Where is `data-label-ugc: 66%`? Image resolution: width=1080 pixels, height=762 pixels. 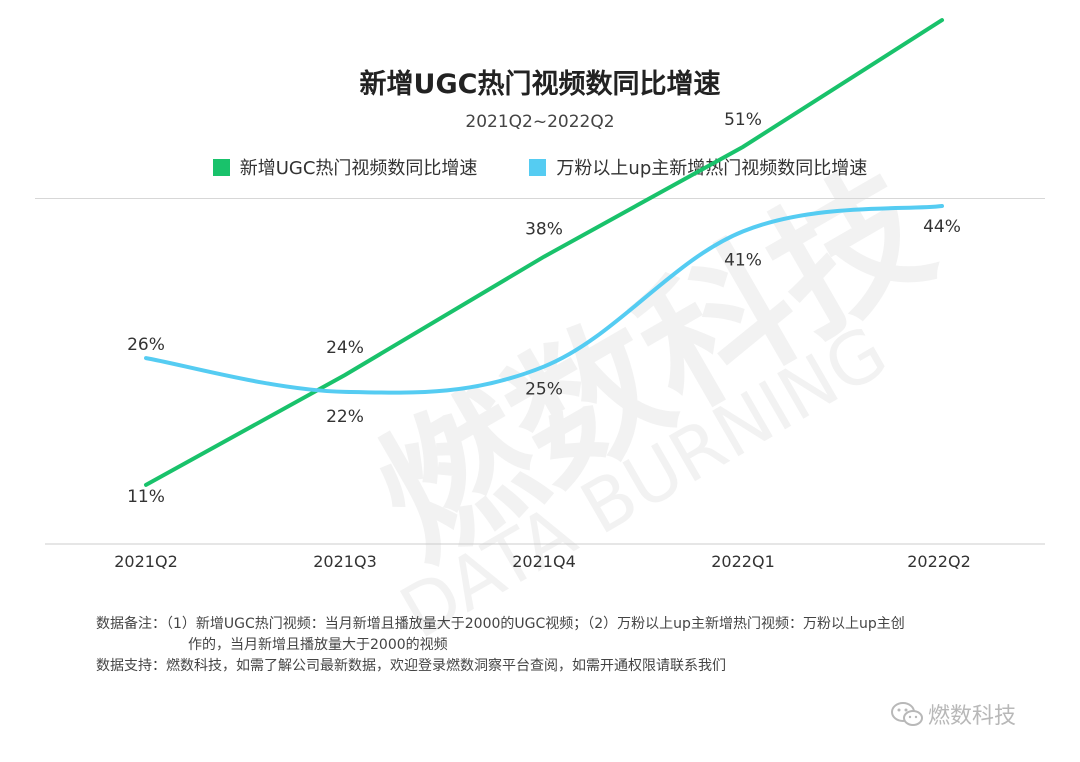
data-label-ugc: 66% is located at coordinates (942, 1).